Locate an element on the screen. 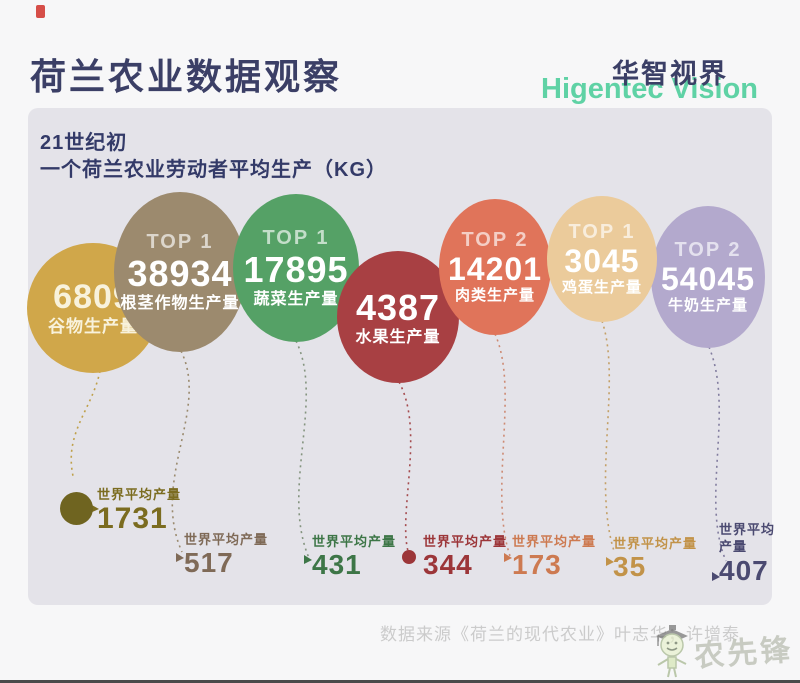 This screenshot has width=800, height=683. balloon-label: 根茎作物生产量 is located at coordinates (180, 304).